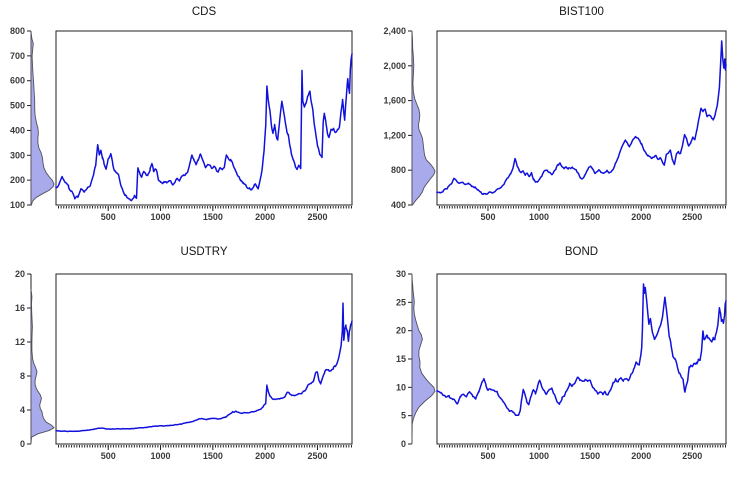  What do you see at coordinates (17, 205) in the screenshot?
I see `y-tick-label: 100` at bounding box center [17, 205].